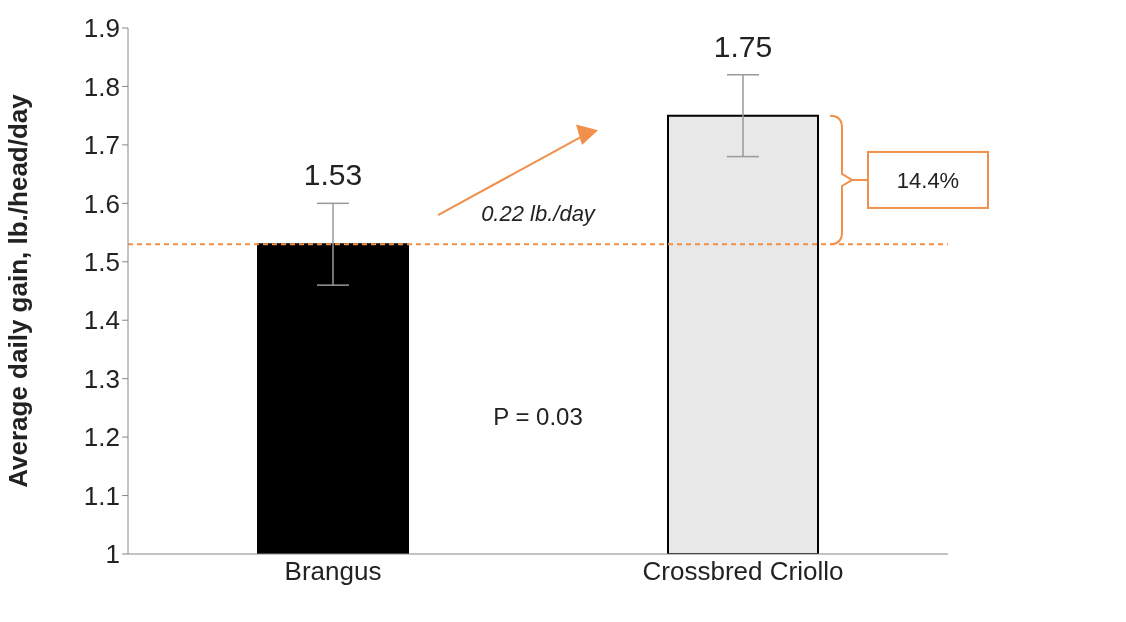 This screenshot has width=1126, height=622. I want to click on y-tick-label: 1.4, so click(101, 320).